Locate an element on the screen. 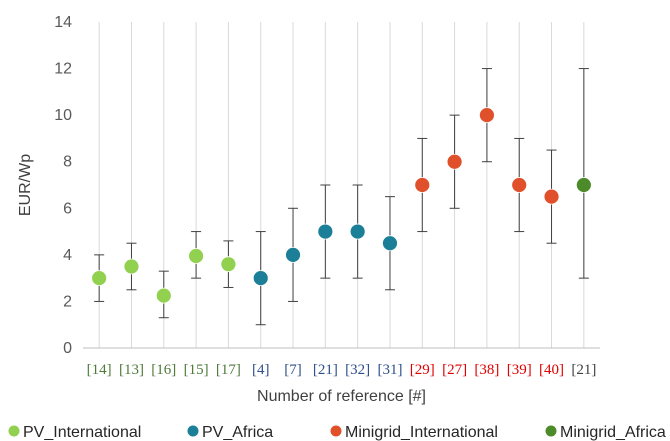 The image size is (670, 441). legend-item: Minigrid_Africa is located at coordinates (605, 432).